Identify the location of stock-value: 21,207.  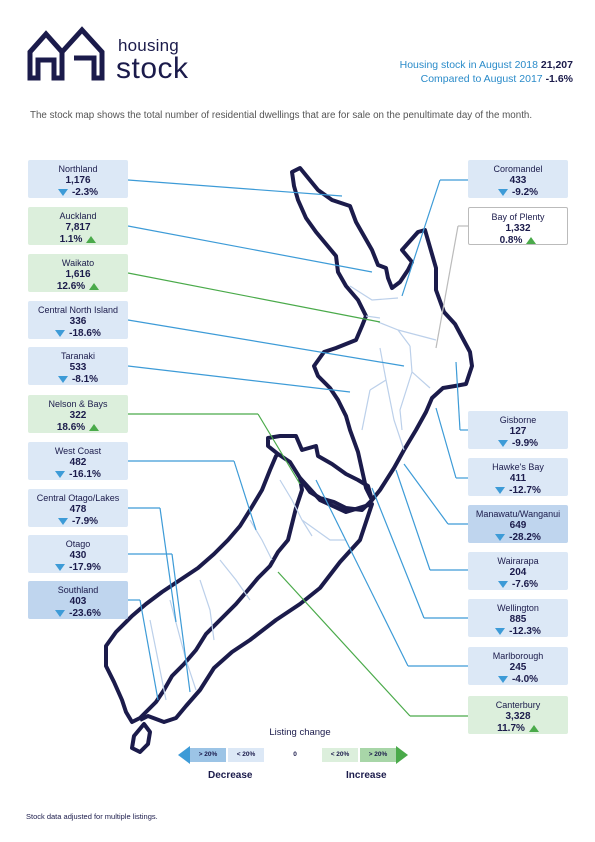
(556, 65).